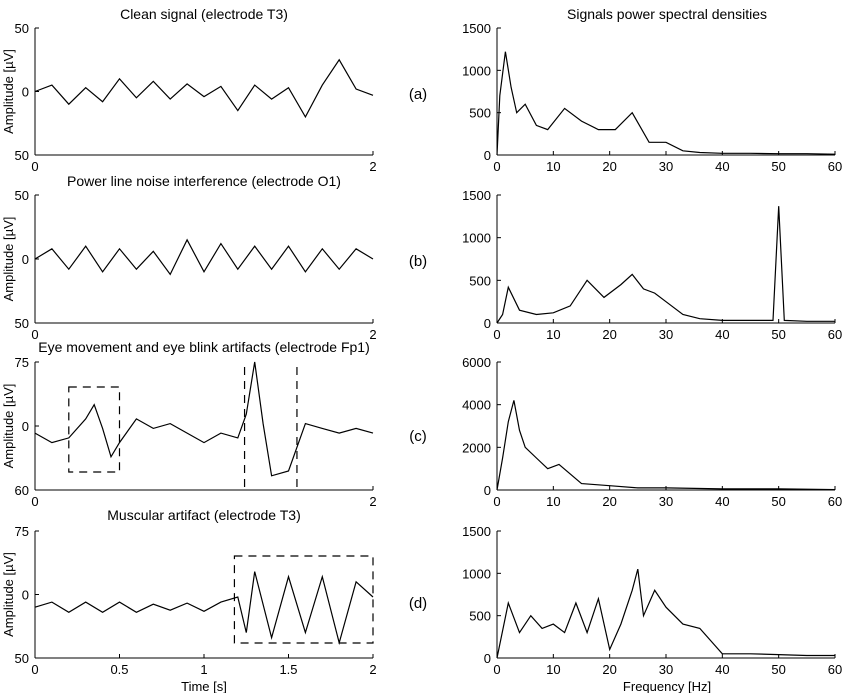 This screenshot has height=693, width=850. What do you see at coordinates (203, 669) in the screenshot?
I see `x-tick-label: 1` at bounding box center [203, 669].